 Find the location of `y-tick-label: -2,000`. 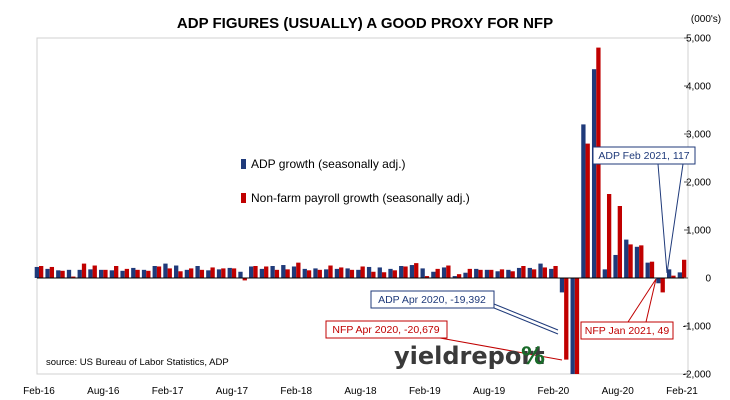

y-tick-label: -2,000 is located at coordinates (697, 375).